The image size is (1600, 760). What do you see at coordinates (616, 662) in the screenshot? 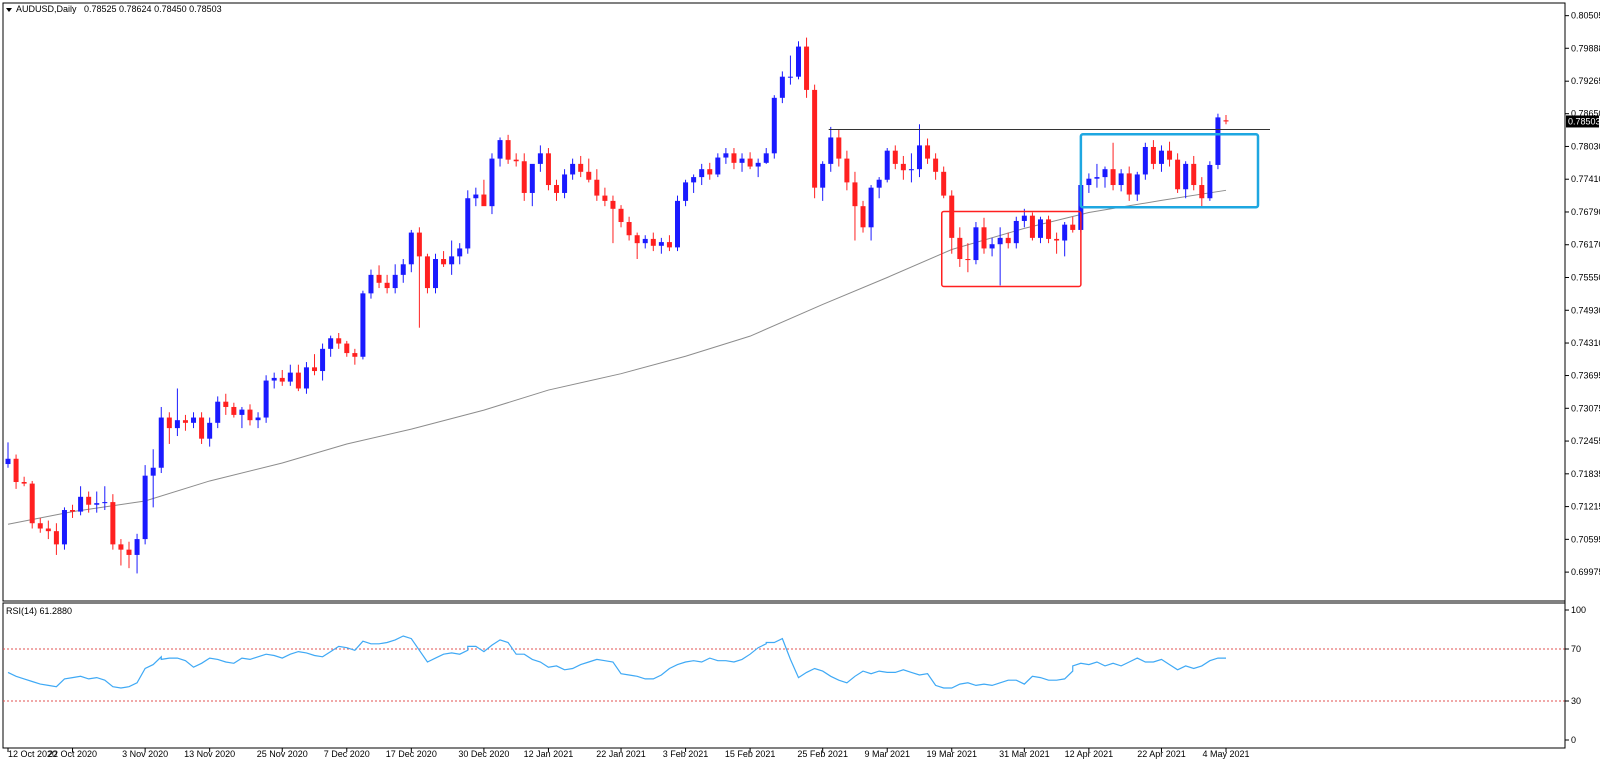
I see `rsi-line` at bounding box center [616, 662].